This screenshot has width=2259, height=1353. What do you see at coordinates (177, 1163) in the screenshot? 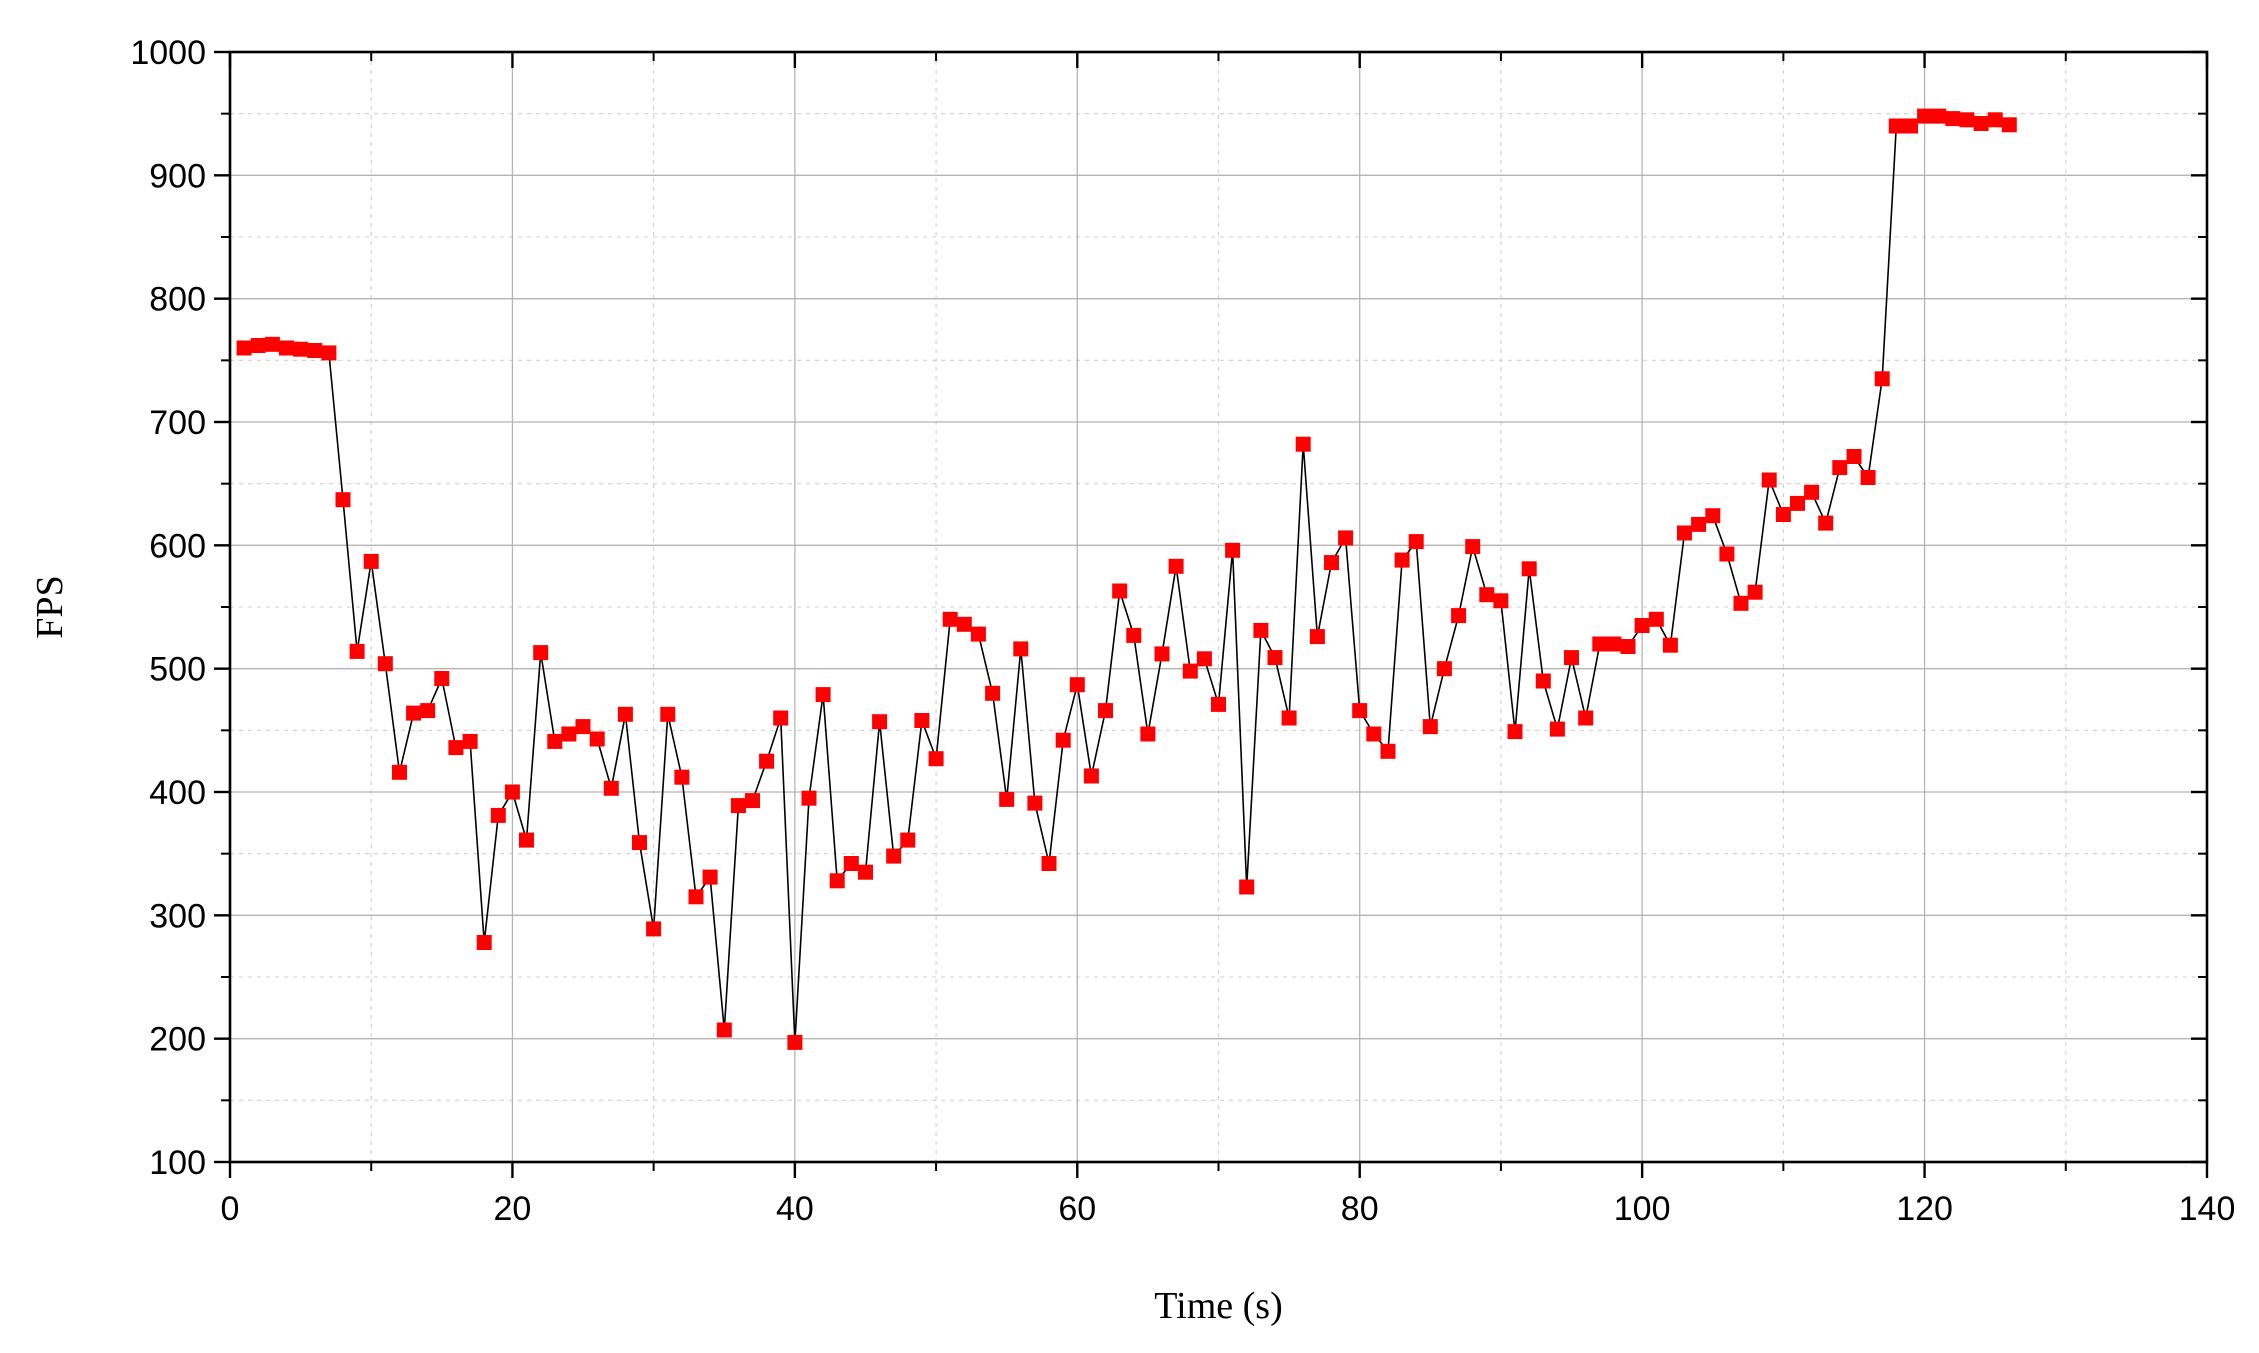
I see `y-tick-label: 100` at bounding box center [177, 1163].